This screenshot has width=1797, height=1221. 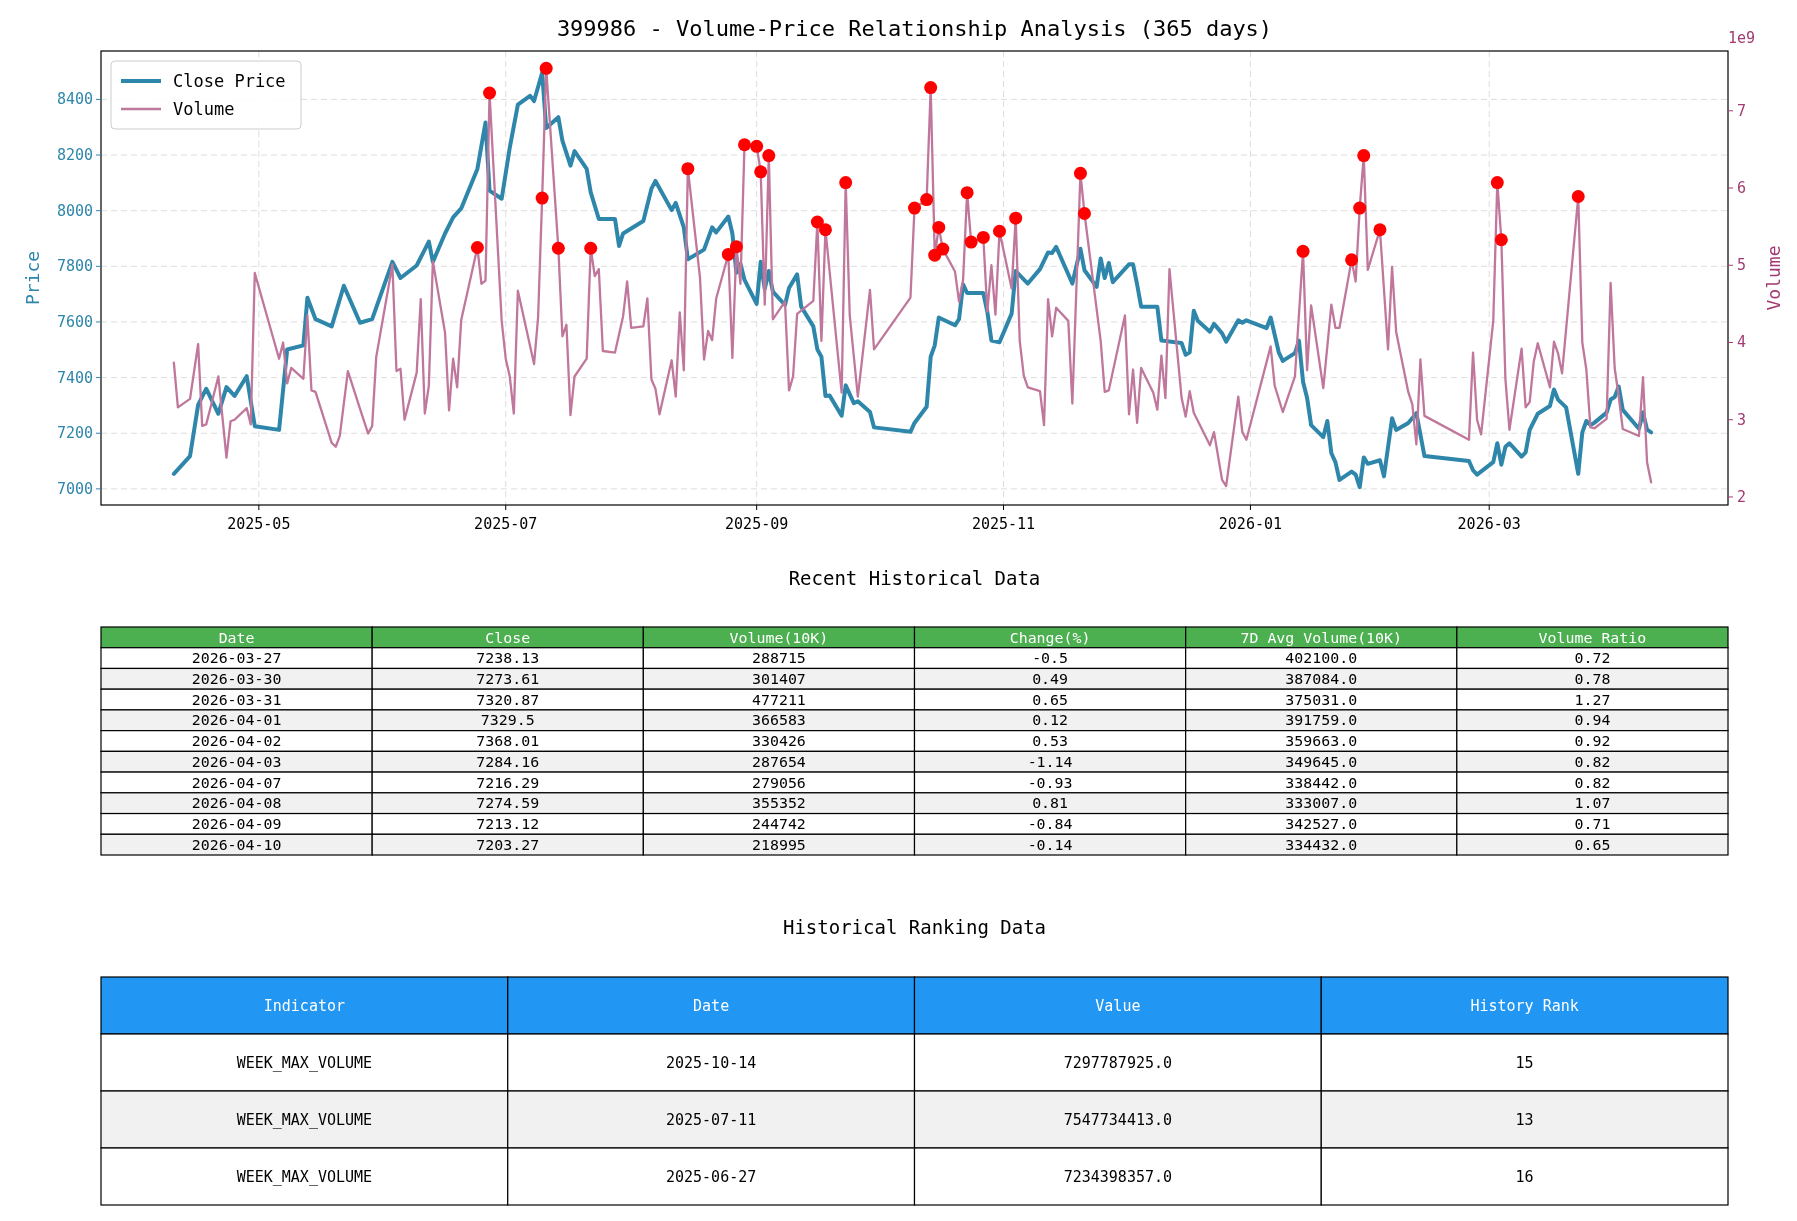 I want to click on y2-axis-title: Volume, so click(x=1773, y=278).